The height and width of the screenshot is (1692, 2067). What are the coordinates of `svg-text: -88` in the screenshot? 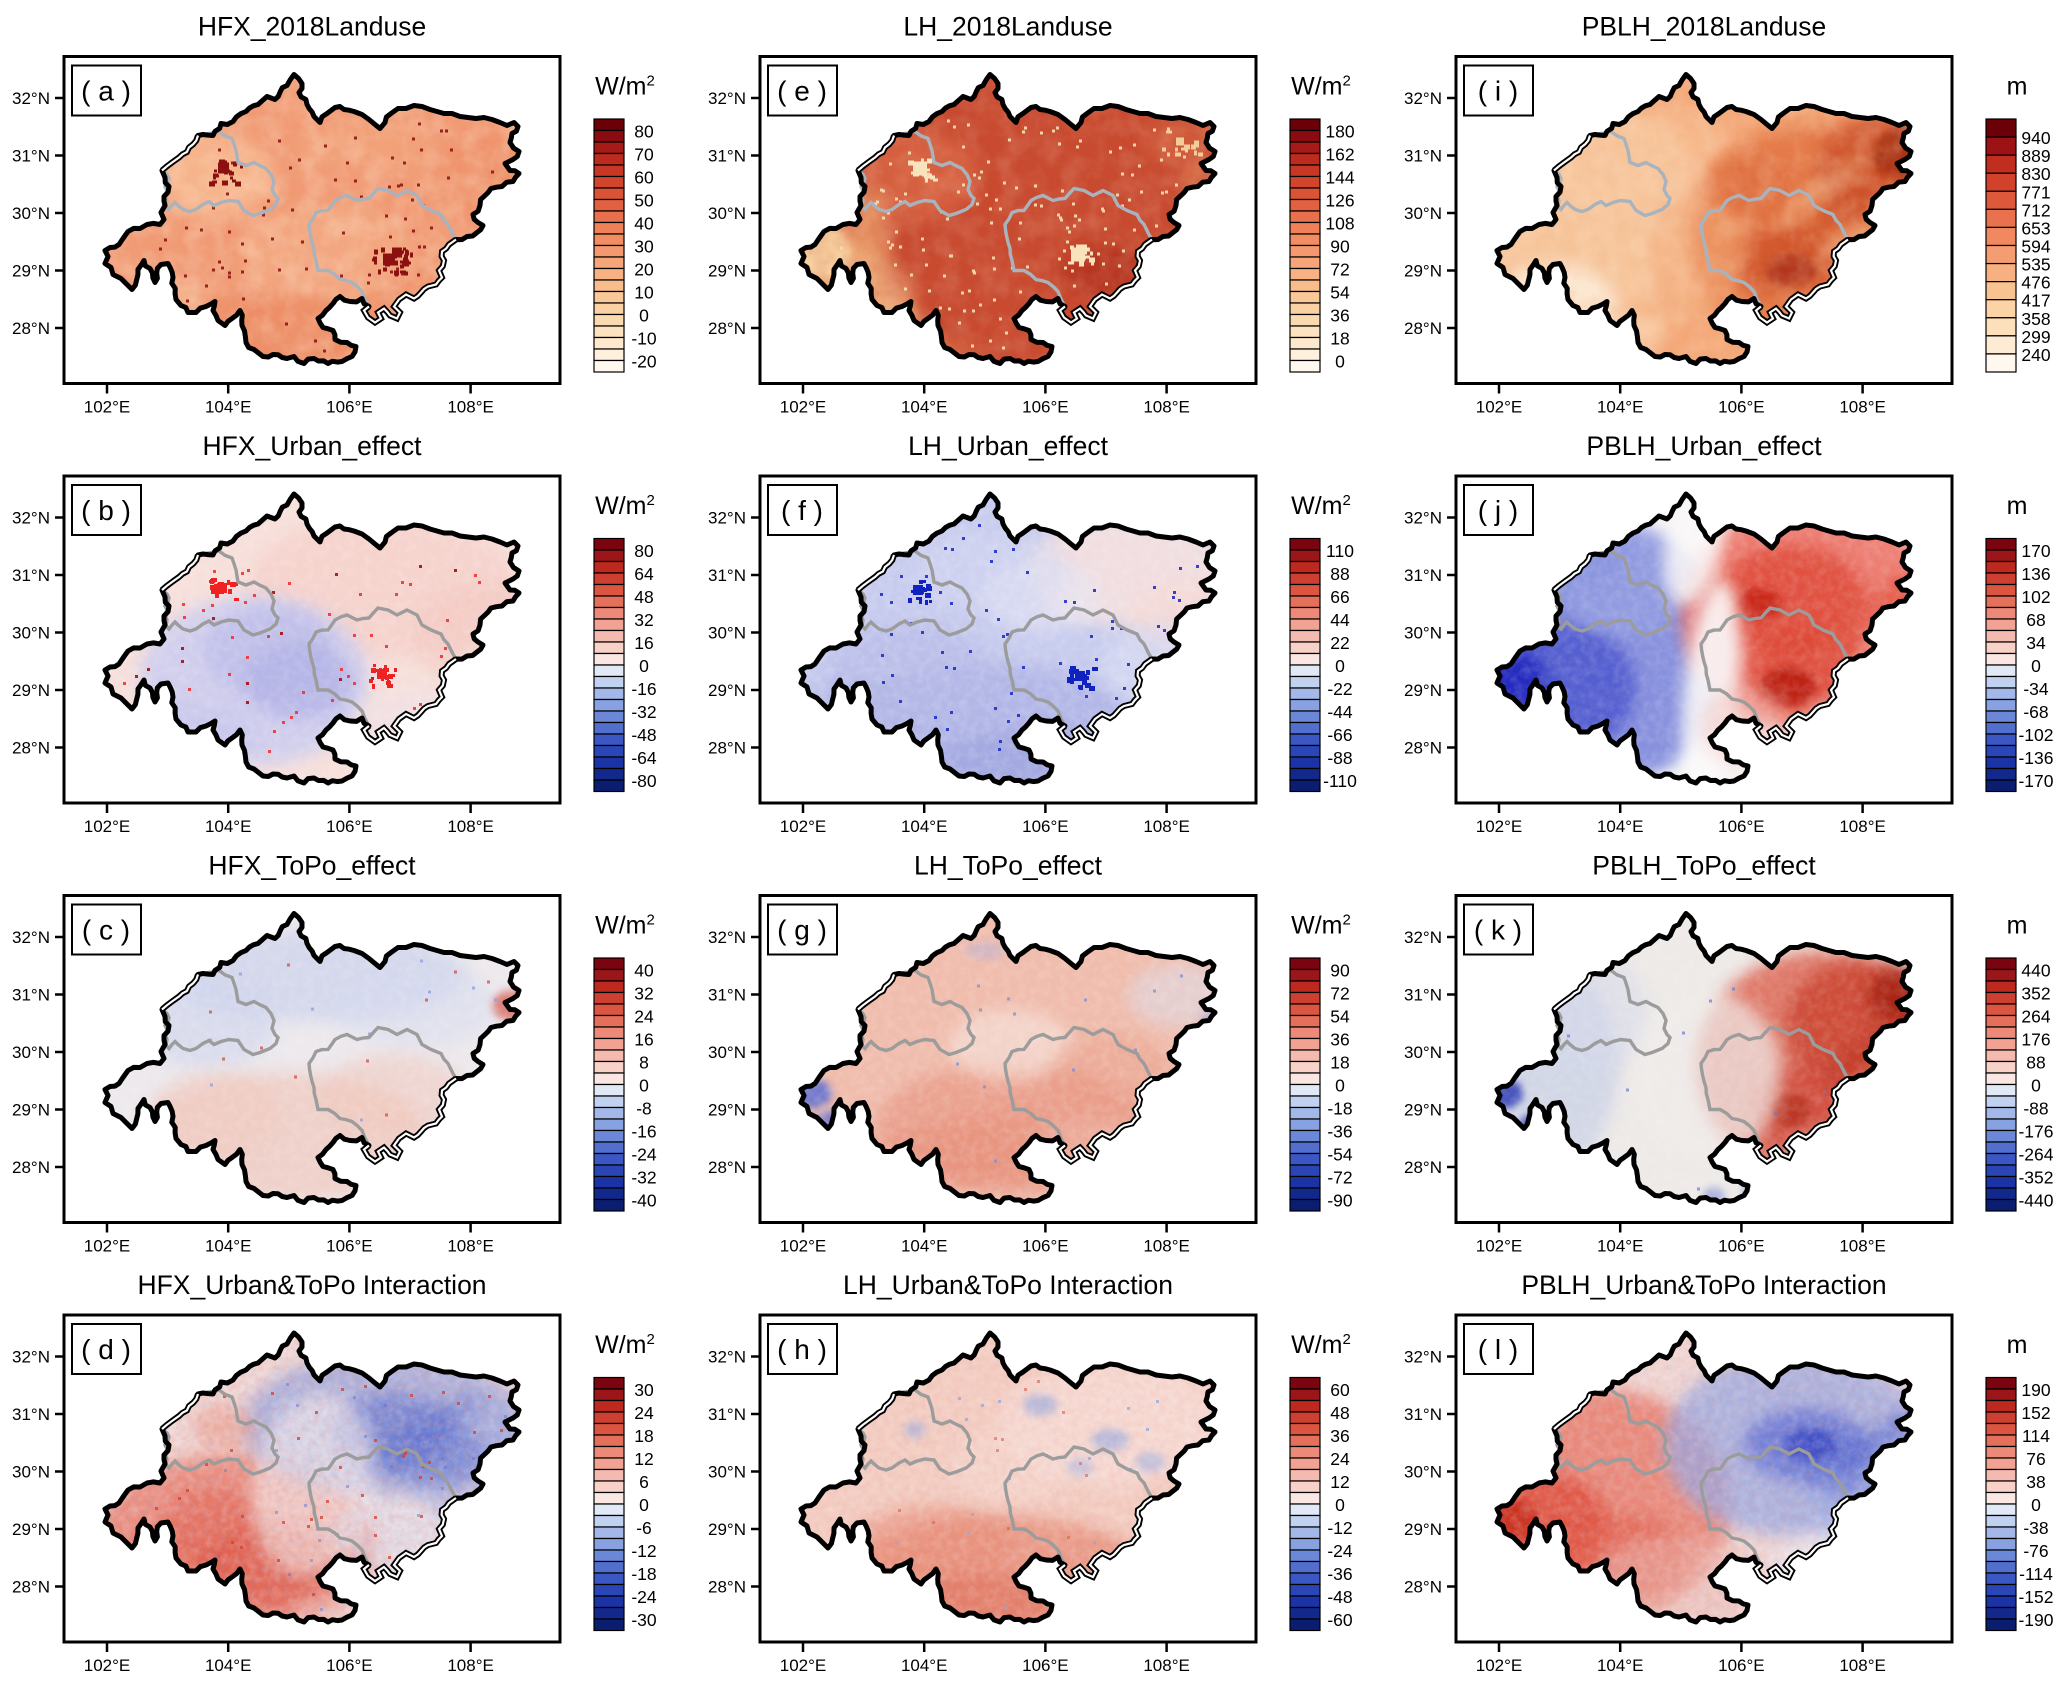 It's located at (1339, 758).